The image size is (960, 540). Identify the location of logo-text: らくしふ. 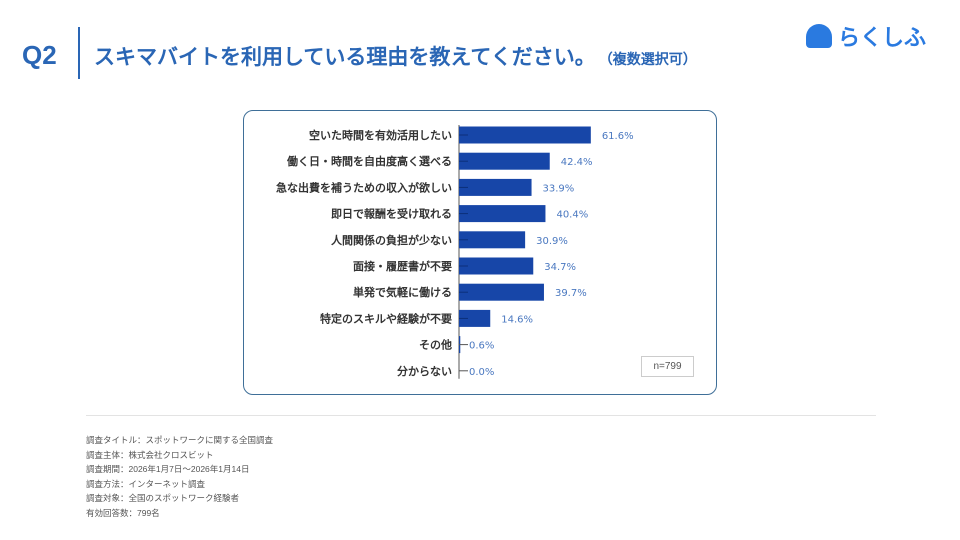
(882, 37).